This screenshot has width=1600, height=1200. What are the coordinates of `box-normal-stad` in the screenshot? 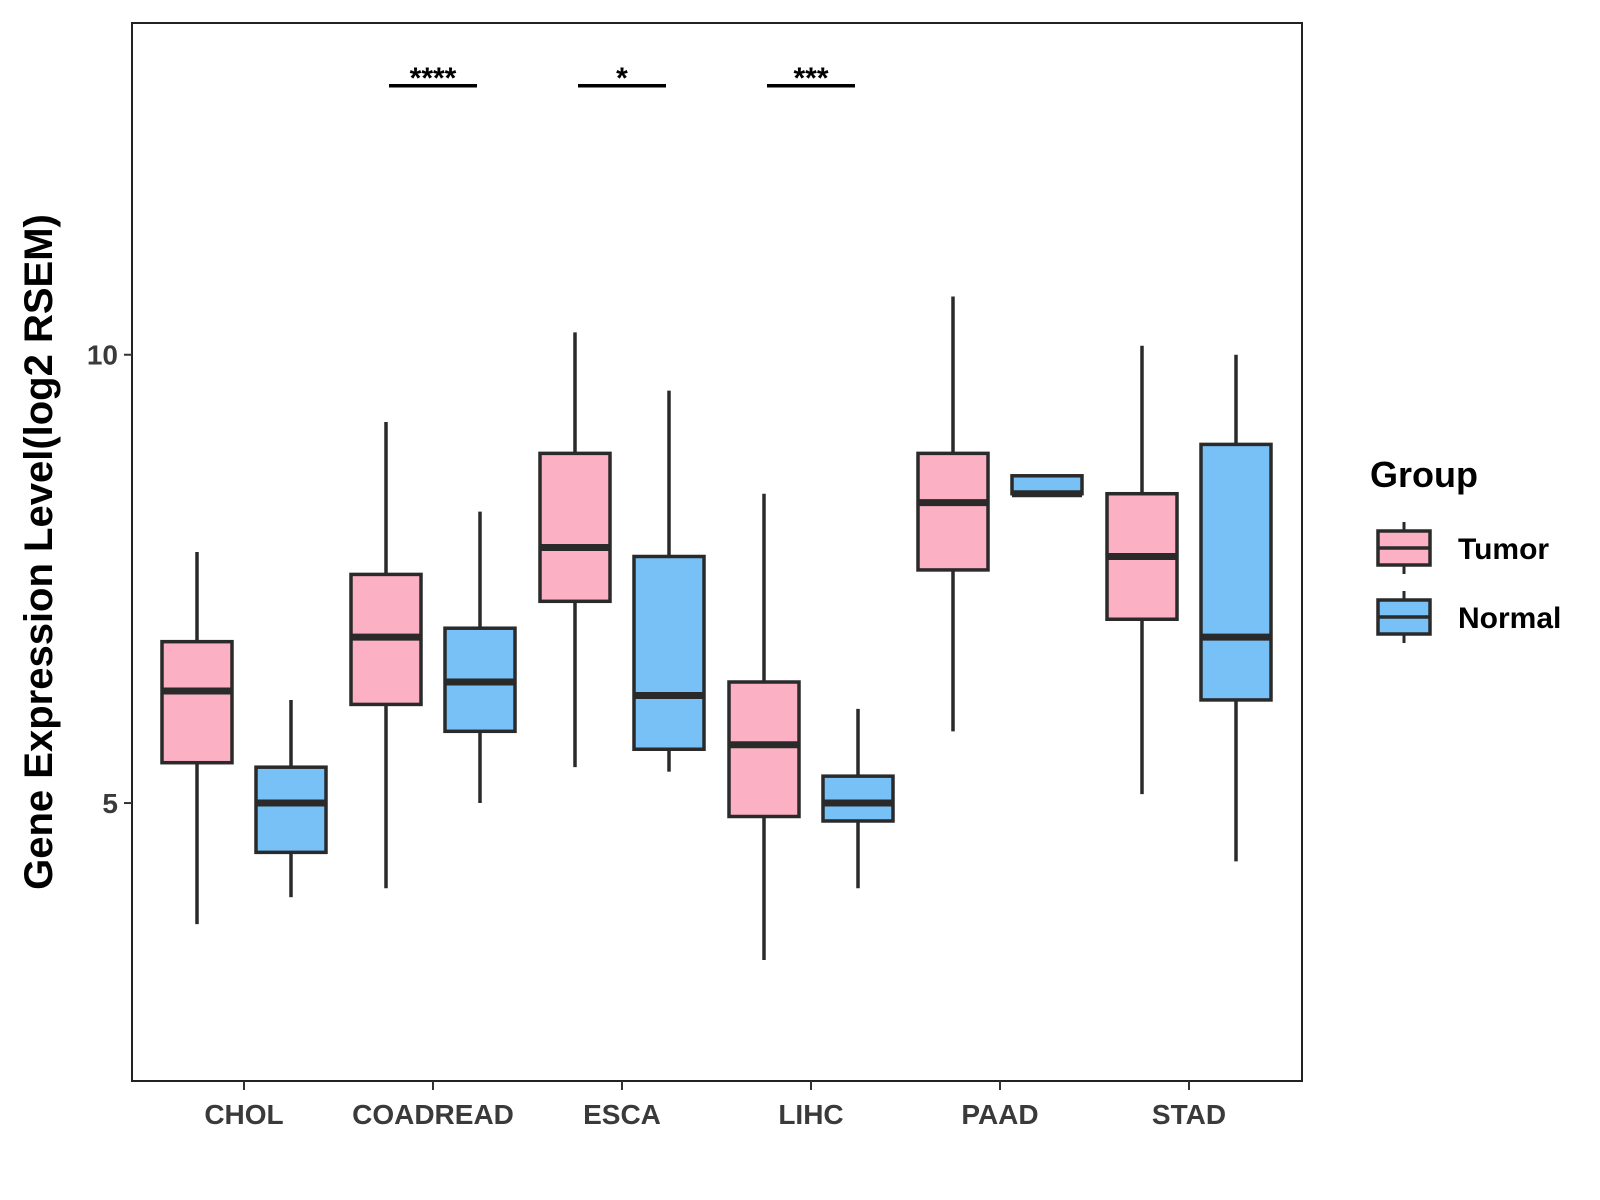 It's located at (1236, 608).